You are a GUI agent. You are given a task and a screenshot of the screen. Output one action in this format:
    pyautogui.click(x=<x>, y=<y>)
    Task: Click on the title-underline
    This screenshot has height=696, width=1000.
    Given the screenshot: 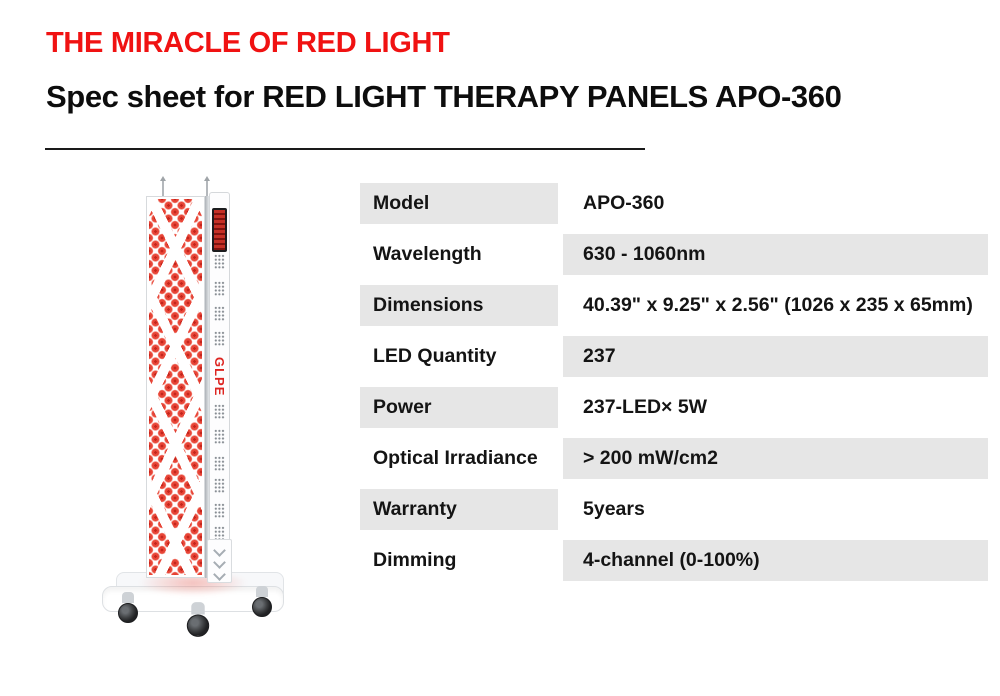 What is the action you would take?
    pyautogui.click(x=345, y=149)
    